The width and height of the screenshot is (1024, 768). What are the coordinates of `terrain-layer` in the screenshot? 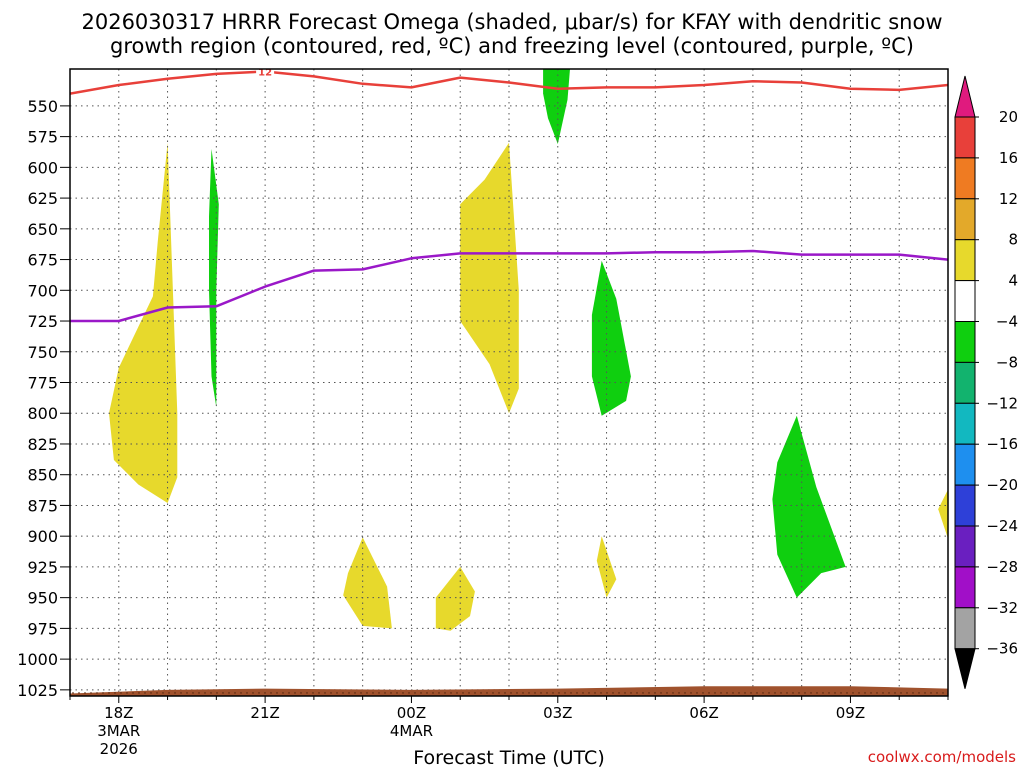 It's located at (509, 691).